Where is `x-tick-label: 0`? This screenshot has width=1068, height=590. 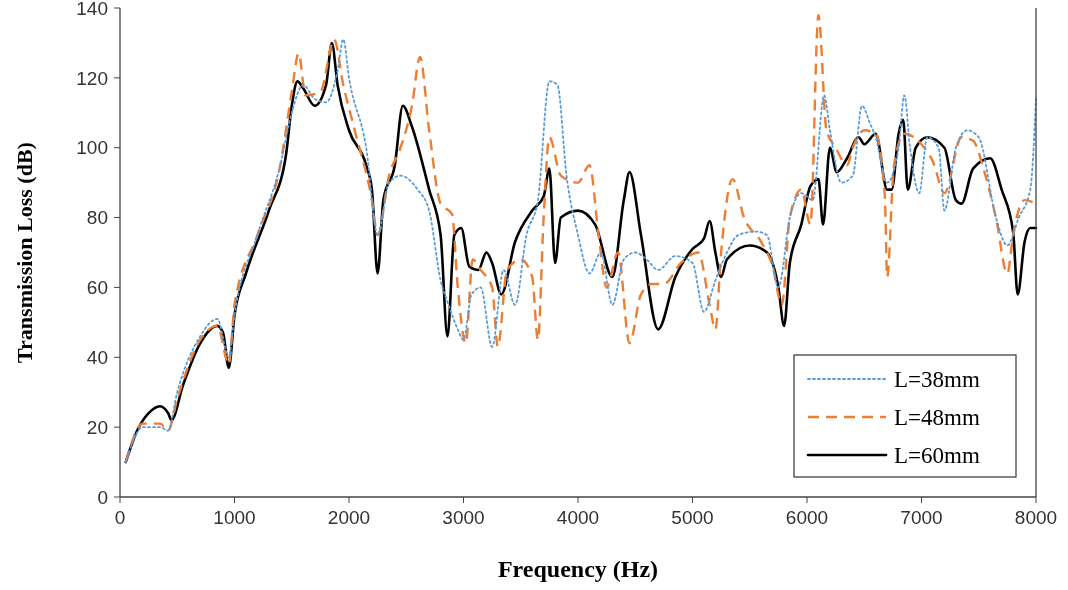 x-tick-label: 0 is located at coordinates (120, 517).